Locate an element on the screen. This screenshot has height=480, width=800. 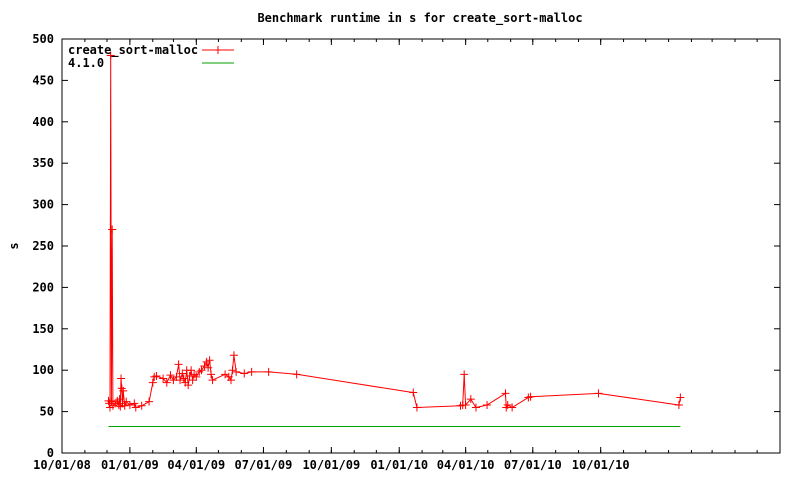
y-tick-label: 50 is located at coordinates (47, 412).